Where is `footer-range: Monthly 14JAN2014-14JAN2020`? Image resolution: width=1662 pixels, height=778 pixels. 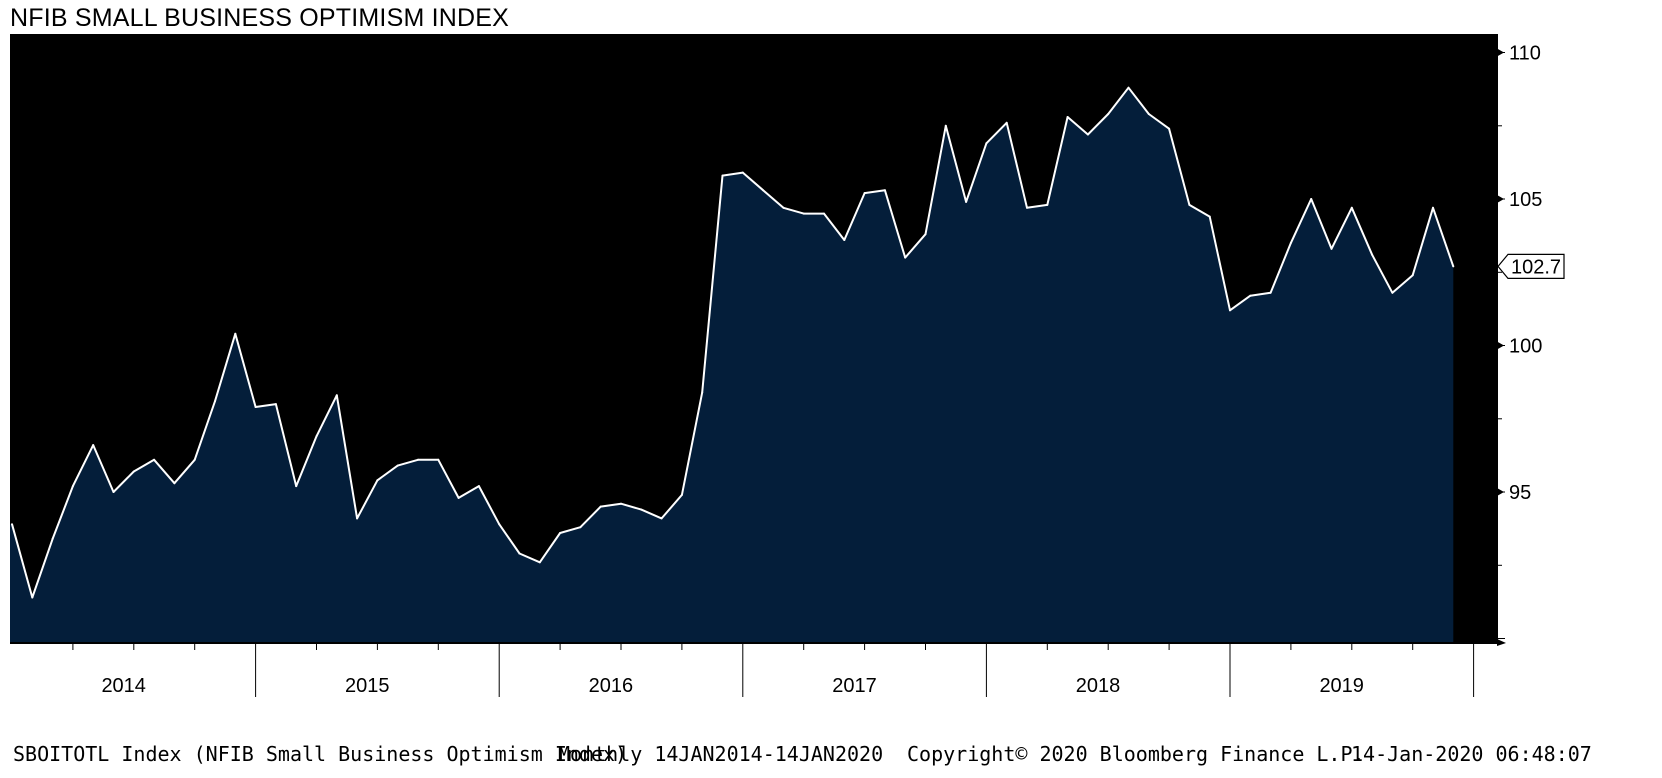
footer-range: Monthly 14JAN2014-14JAN2020 is located at coordinates (721, 754).